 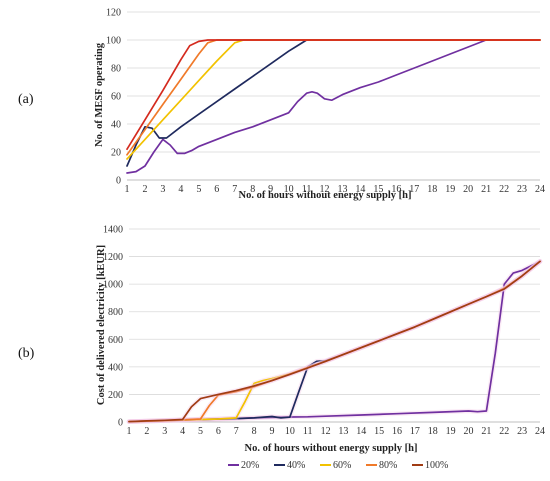 What do you see at coordinates (127, 189) in the screenshot?
I see `x-tick-label-a: 1` at bounding box center [127, 189].